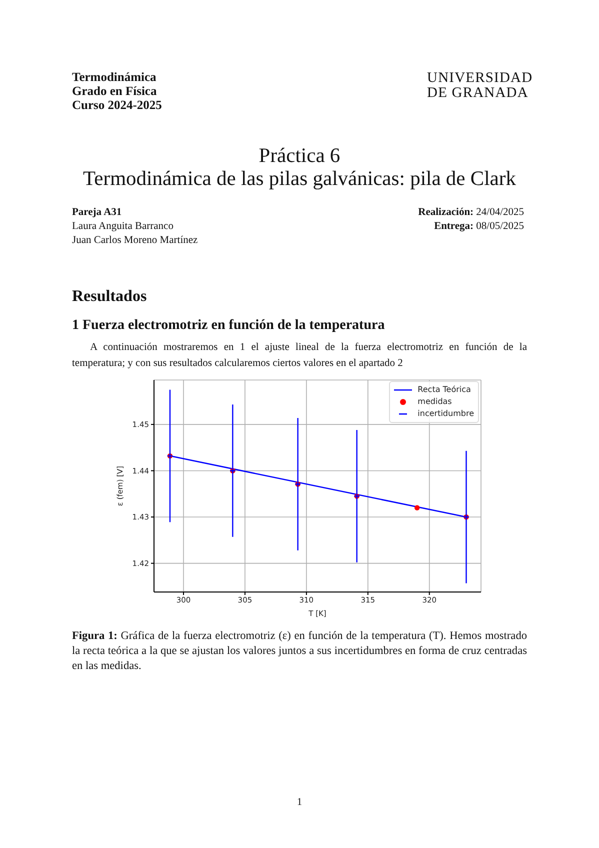  I want to click on text: Resultados, so click(109, 296).